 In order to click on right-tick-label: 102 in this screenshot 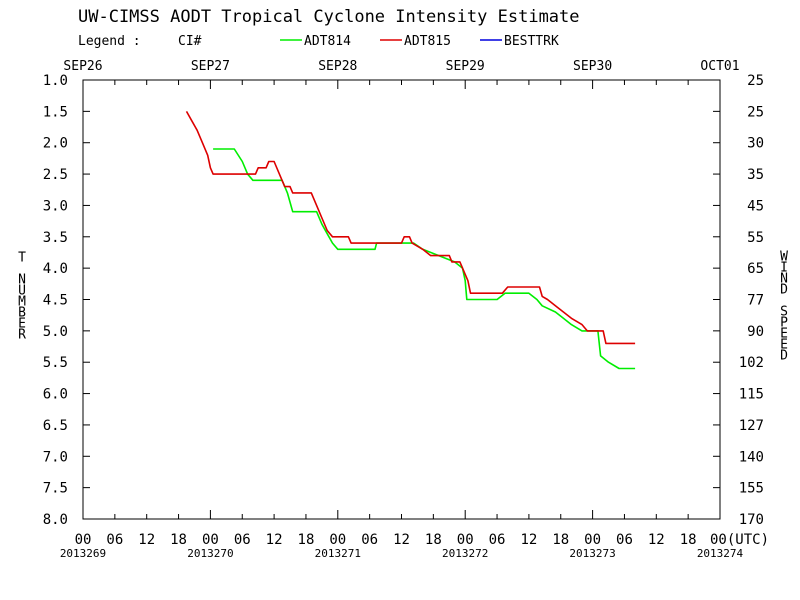, I will do `click(751, 363)`.